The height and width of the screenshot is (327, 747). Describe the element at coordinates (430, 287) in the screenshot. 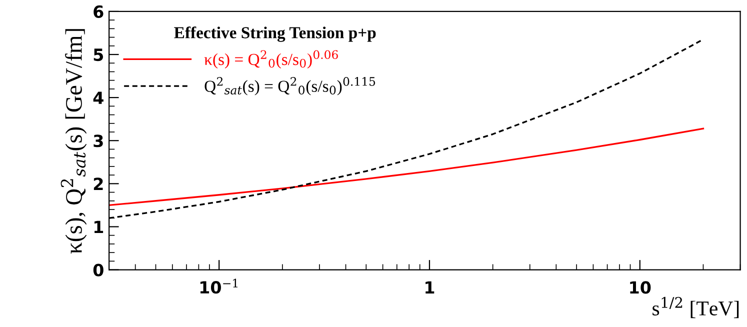

I see `x-tick-label: 1` at that location.